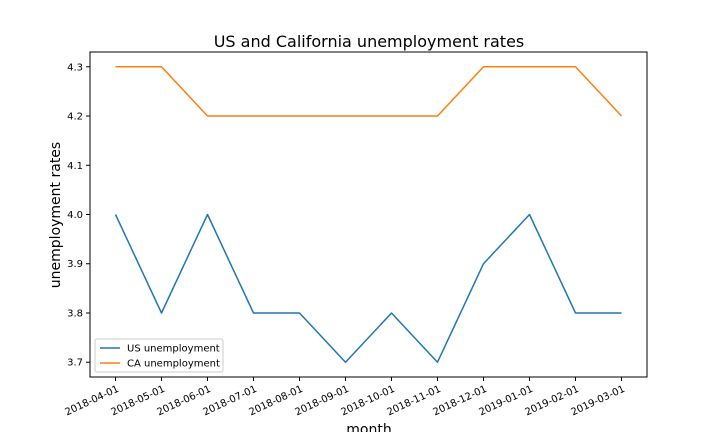  Describe the element at coordinates (159, 355) in the screenshot. I see `legend-box` at that location.